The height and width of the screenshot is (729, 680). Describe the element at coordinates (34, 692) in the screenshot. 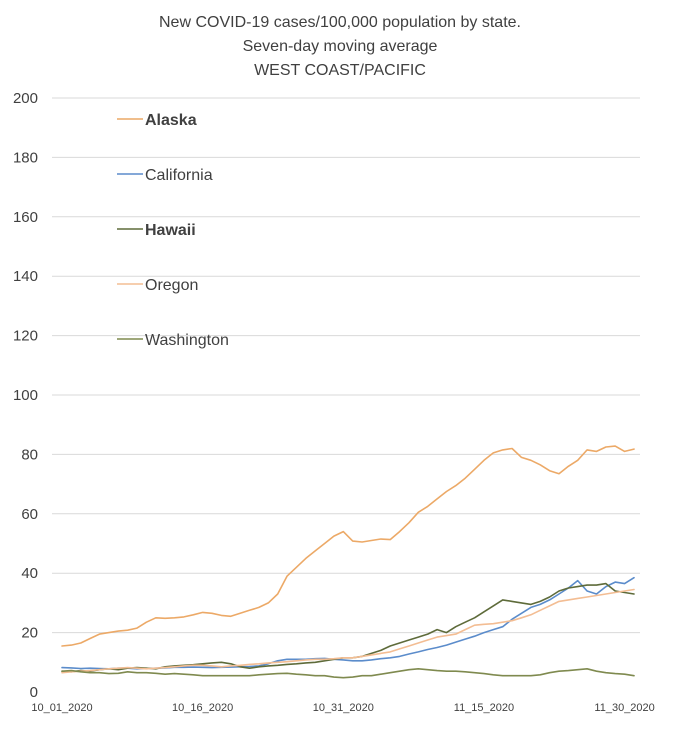

I see `y-tick-label: 0` at that location.